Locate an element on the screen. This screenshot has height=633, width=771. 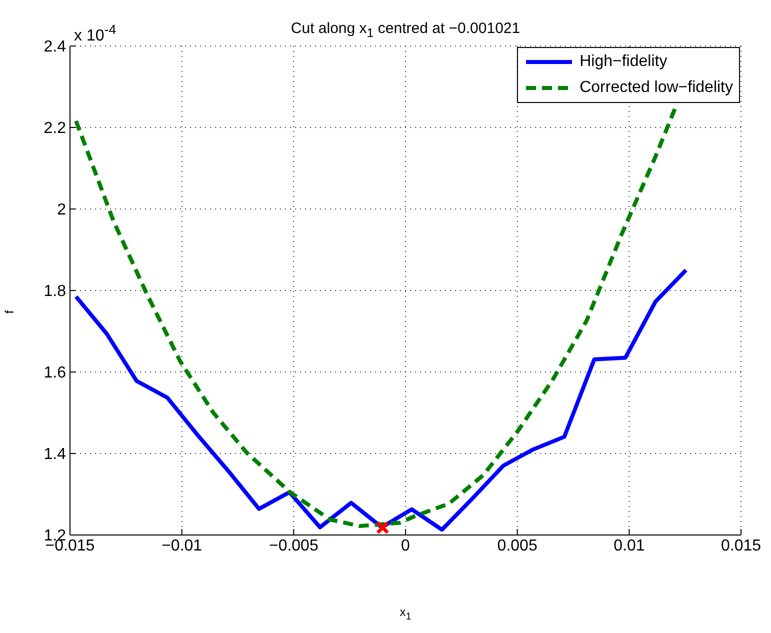
x-tick-label: 0.01 is located at coordinates (629, 545).